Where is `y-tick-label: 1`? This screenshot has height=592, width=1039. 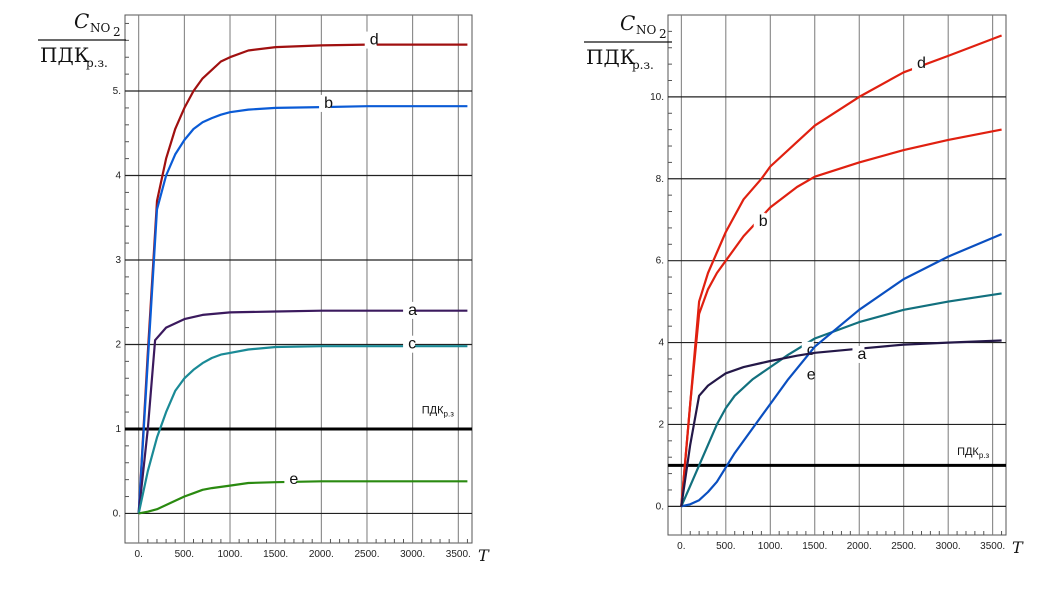 y-tick-label: 1 is located at coordinates (118, 429).